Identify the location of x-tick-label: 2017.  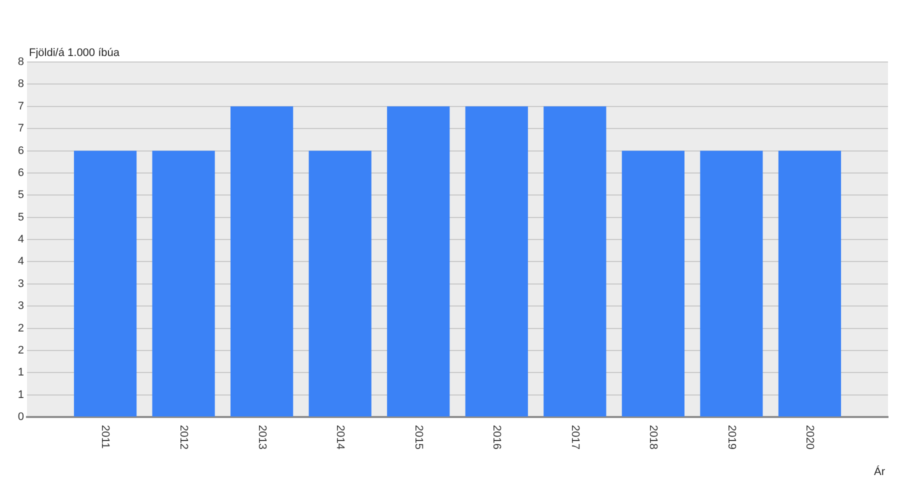
(574, 437).